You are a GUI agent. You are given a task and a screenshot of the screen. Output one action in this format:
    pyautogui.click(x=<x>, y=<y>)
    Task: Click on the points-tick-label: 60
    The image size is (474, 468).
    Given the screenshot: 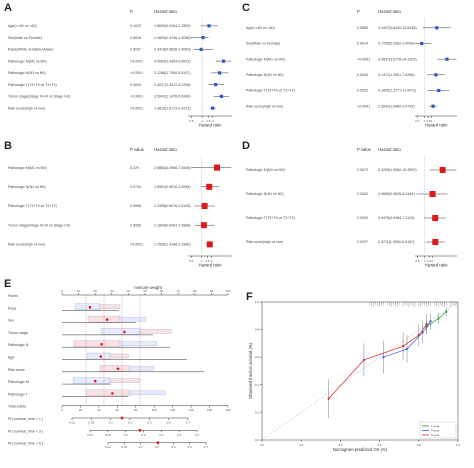 What is the action you would take?
    pyautogui.click(x=162, y=291)
    